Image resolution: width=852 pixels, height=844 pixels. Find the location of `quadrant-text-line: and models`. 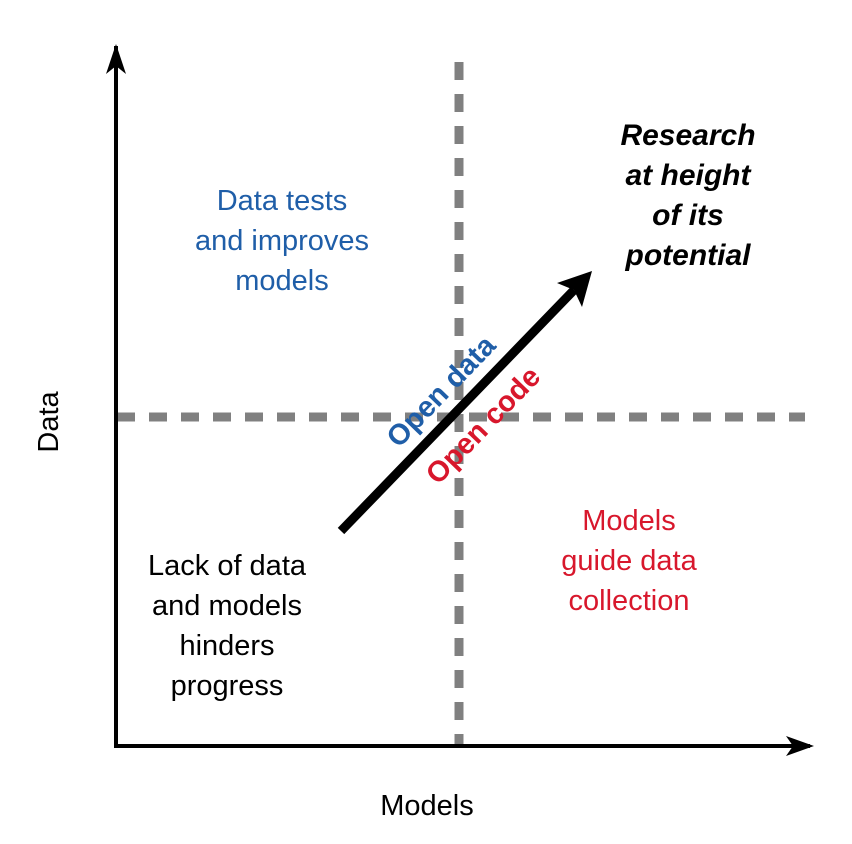

quadrant-text-line: and models is located at coordinates (227, 606).